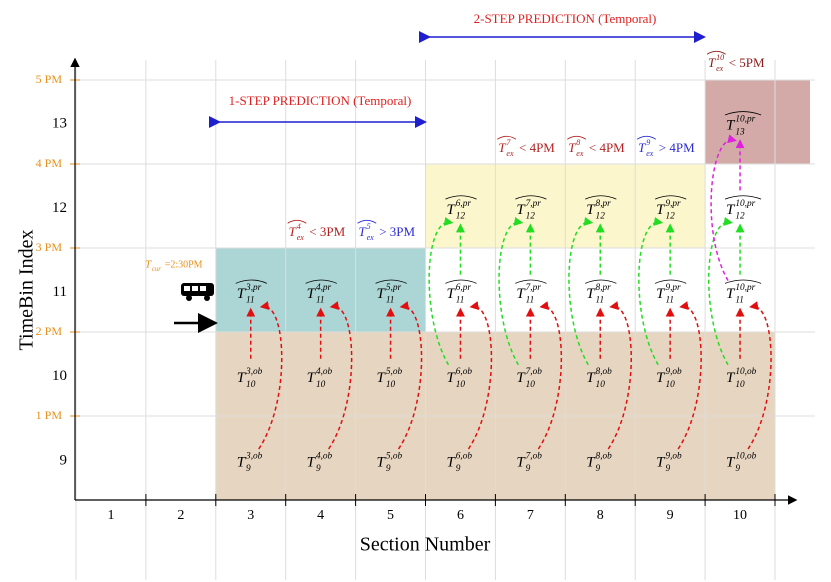 This screenshot has width=831, height=582. Describe the element at coordinates (508, 142) in the screenshot. I see `superscript: 7` at that location.